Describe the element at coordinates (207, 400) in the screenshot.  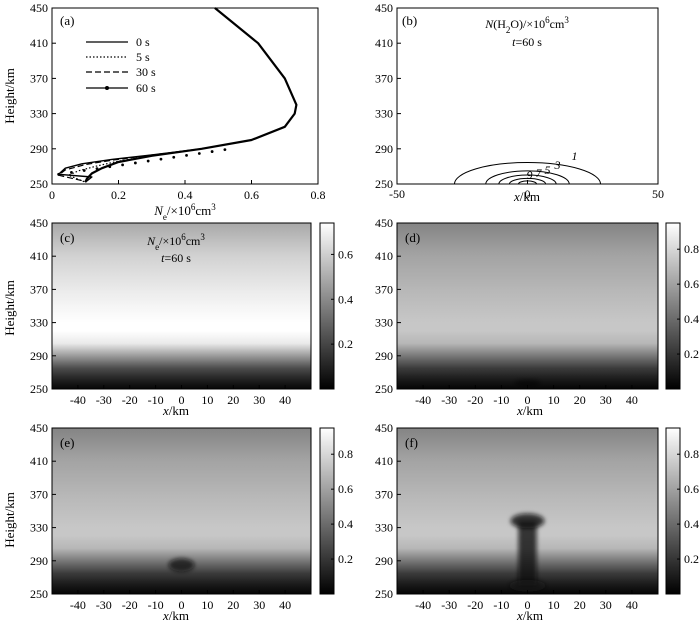
I see `panel-c-xtick-label: 10` at that location.